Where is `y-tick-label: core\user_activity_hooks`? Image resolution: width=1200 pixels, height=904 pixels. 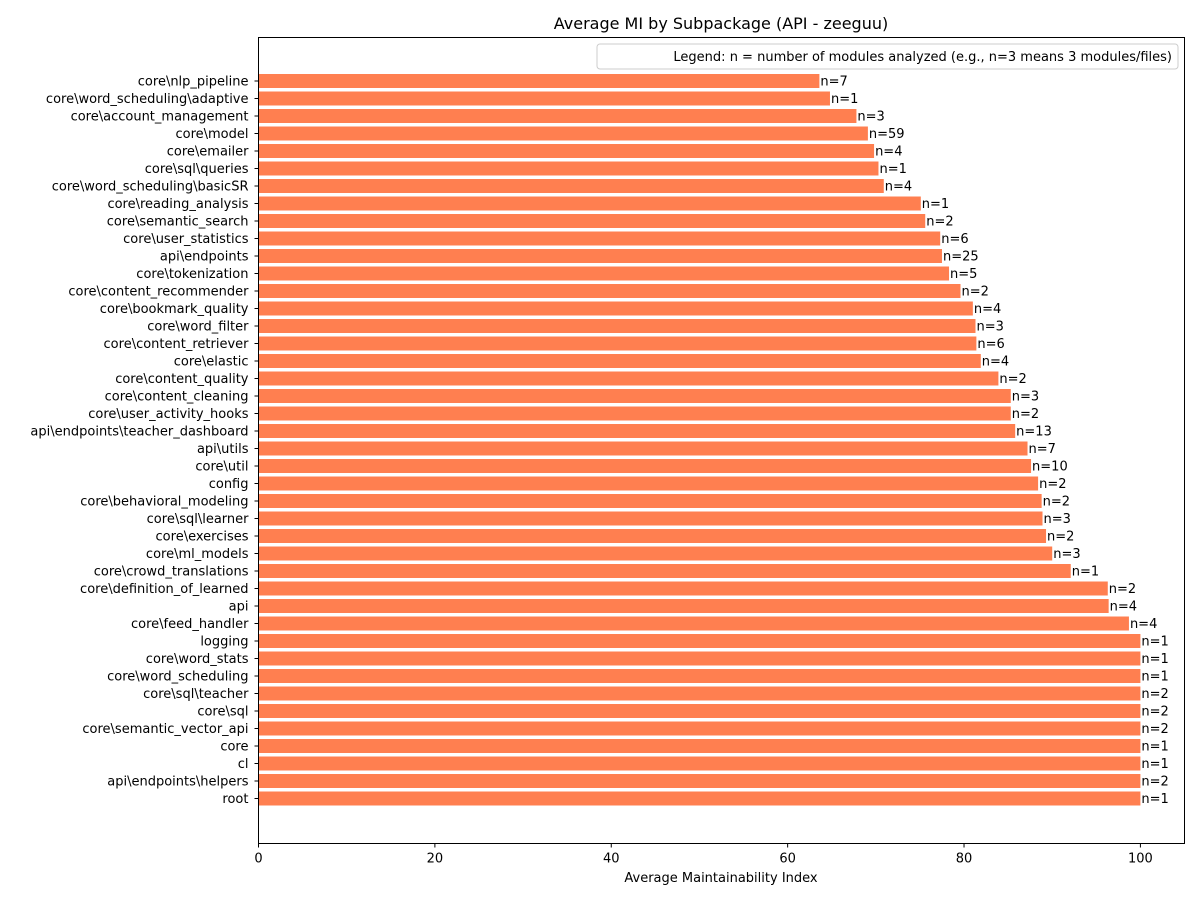 y-tick-label: core\user_activity_hooks is located at coordinates (168, 414).